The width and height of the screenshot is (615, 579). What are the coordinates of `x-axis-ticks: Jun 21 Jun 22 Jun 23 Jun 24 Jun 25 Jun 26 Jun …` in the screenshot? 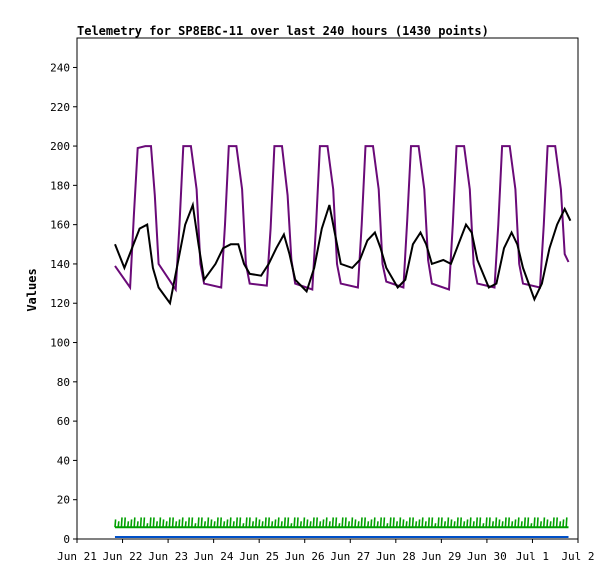 It's located at (326, 551).